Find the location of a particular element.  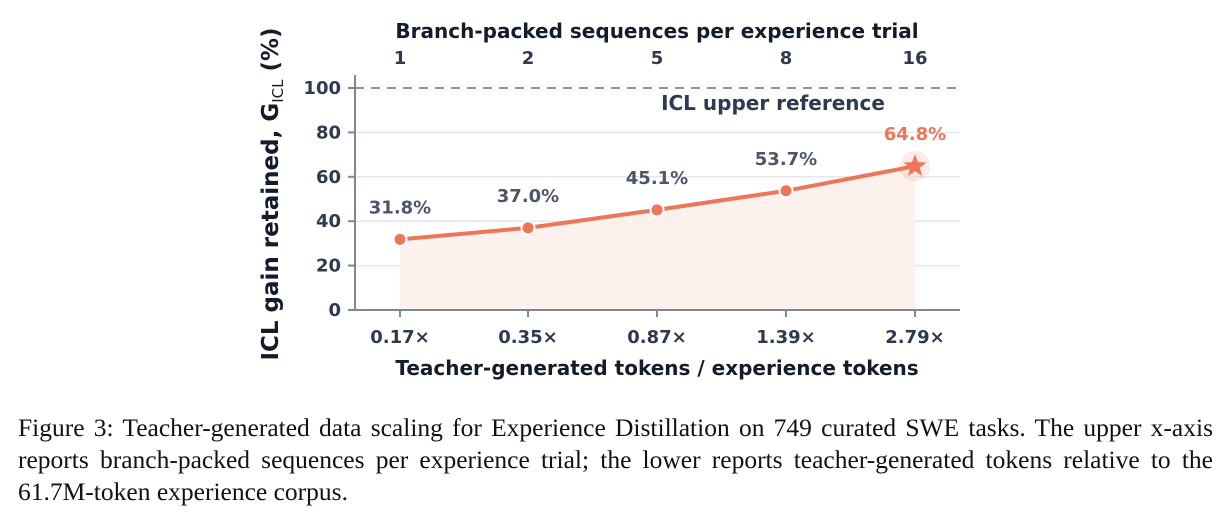

y-axis-title: ICL gain retained, GICL (%) is located at coordinates (272, 193).